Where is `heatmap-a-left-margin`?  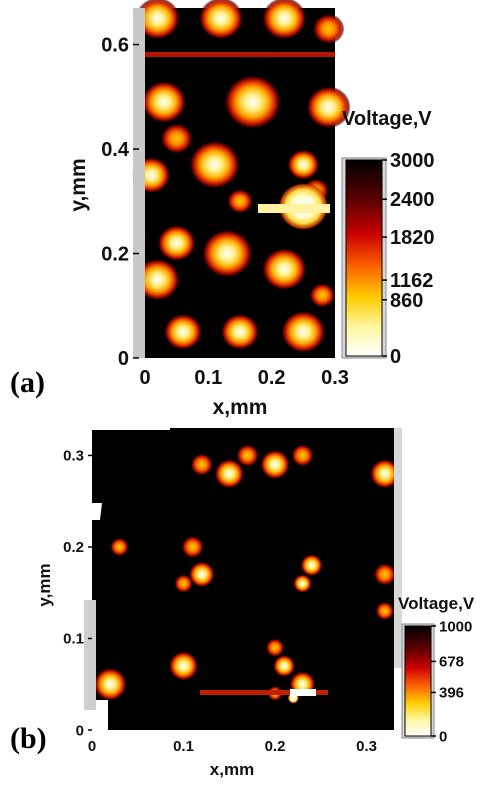
heatmap-a-left-margin is located at coordinates (139, 183).